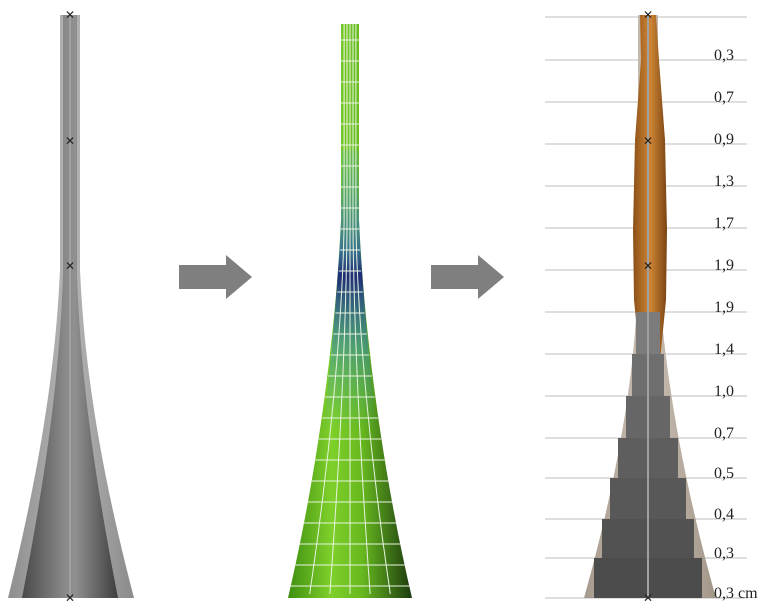 This screenshot has width=774, height=603. I want to click on thickness-label: 0,4, so click(724, 514).